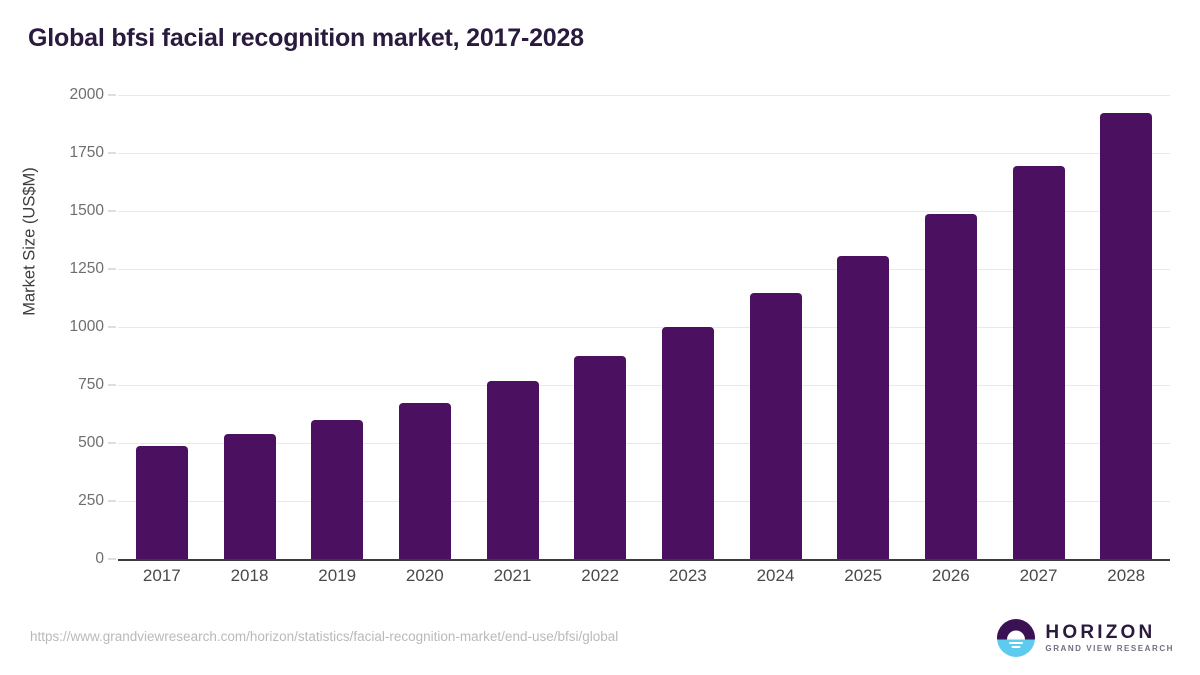 Image resolution: width=1200 pixels, height=675 pixels. I want to click on bar-2027, so click(1038, 362).